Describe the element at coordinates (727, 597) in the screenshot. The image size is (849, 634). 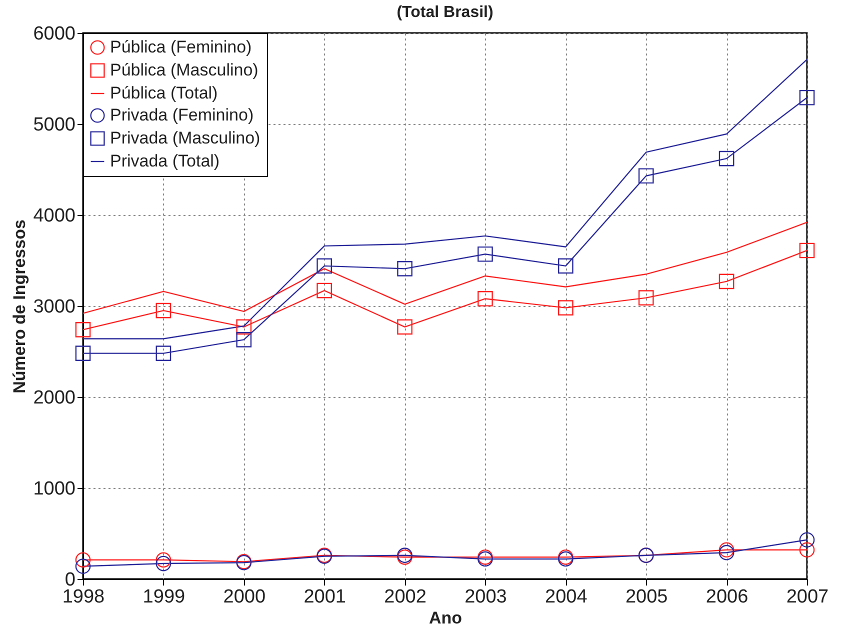
I see `x-tick-label: 2006` at that location.